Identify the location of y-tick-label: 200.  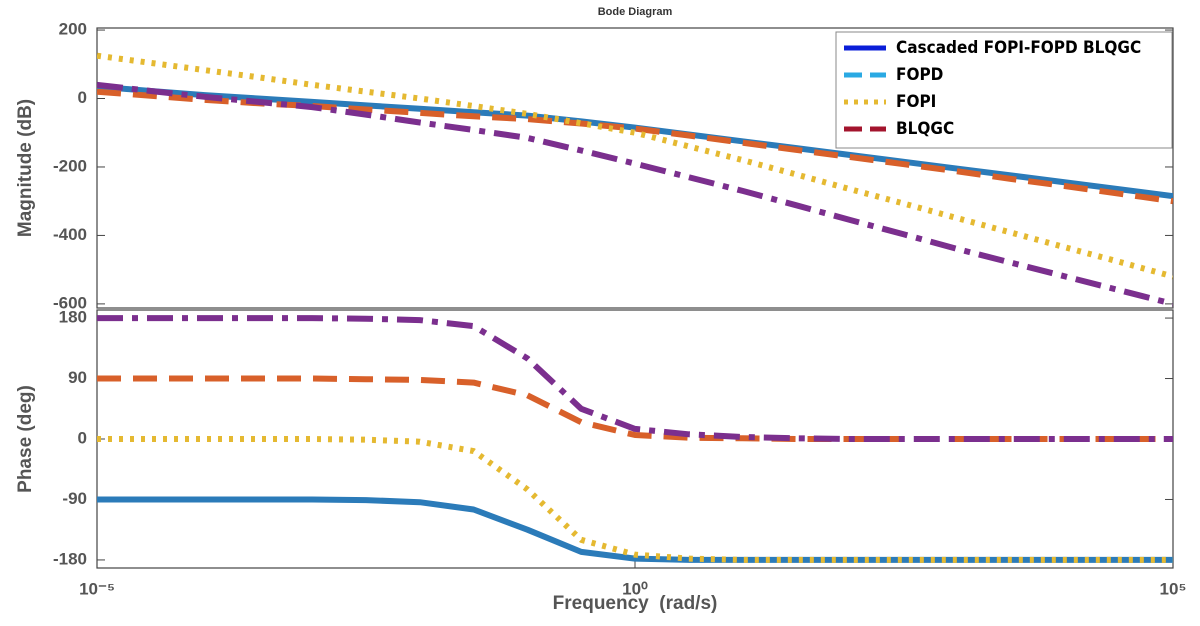
(73, 29).